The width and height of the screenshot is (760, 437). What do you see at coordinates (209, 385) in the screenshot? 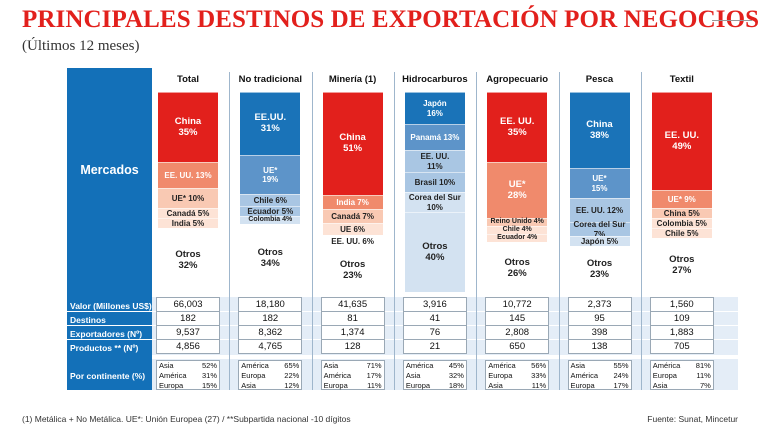
I see `continent-pct: 15%` at bounding box center [209, 385].